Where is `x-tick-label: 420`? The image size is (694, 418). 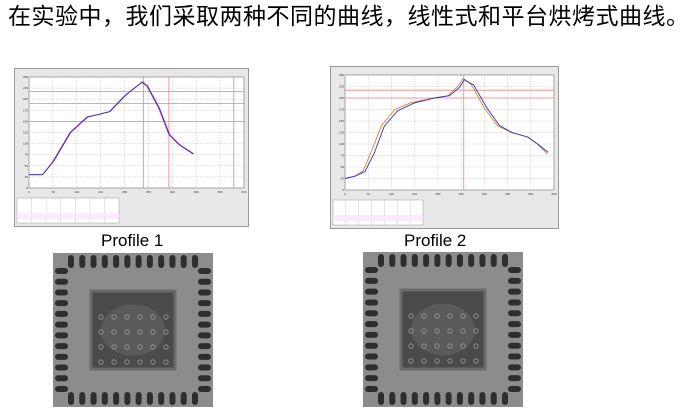
x-tick-label: 420 is located at coordinates (484, 194).